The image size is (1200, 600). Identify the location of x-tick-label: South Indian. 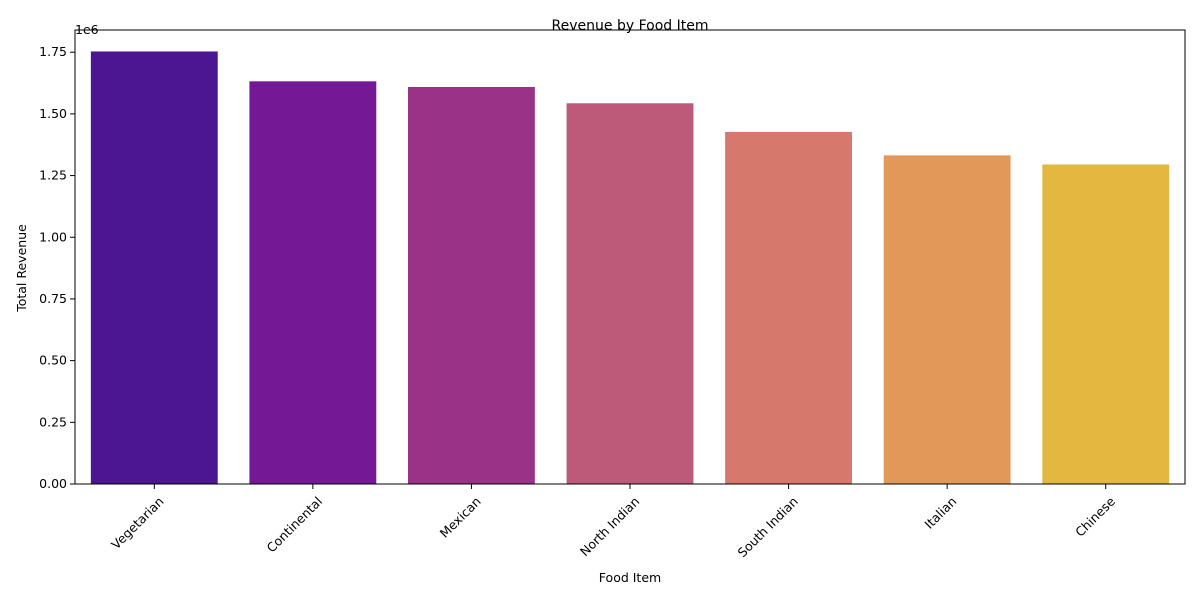
(767, 527).